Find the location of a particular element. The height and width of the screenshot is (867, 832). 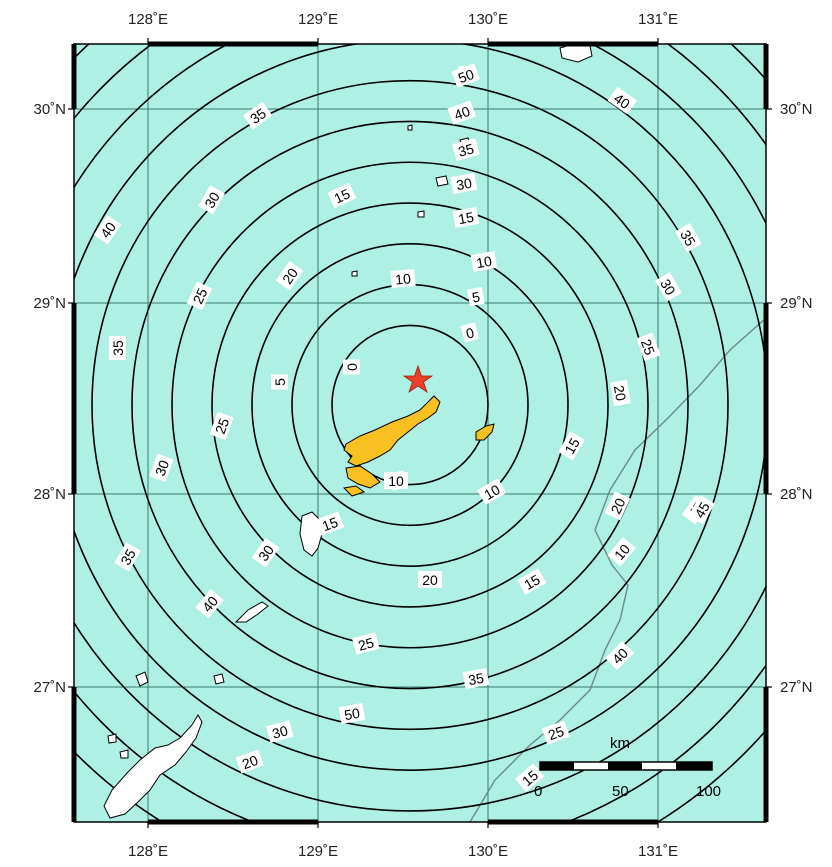

island-okinoerabu is located at coordinates (251, 612).